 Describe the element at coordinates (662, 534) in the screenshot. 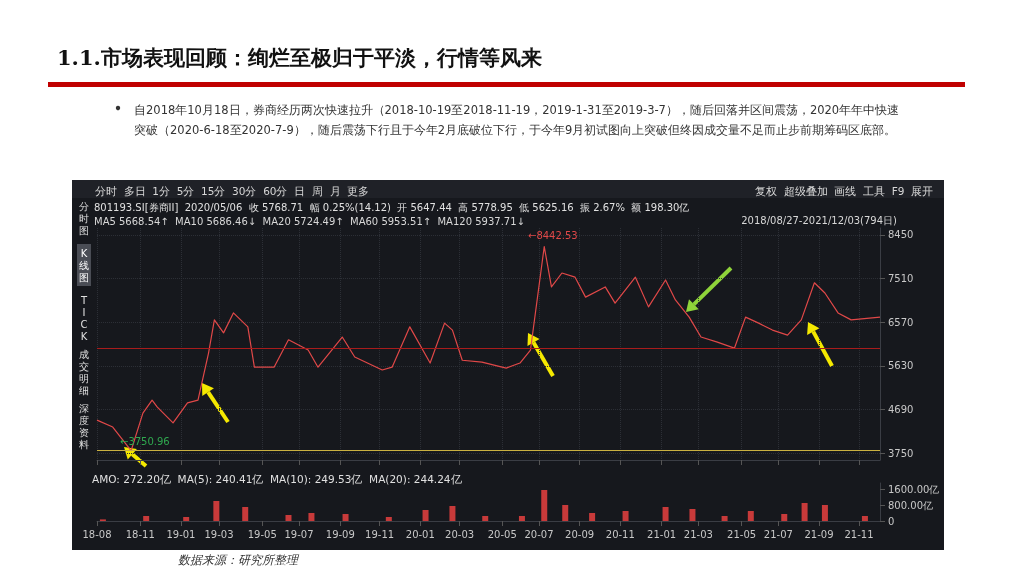

I see `x-tick-label: 21-01` at that location.